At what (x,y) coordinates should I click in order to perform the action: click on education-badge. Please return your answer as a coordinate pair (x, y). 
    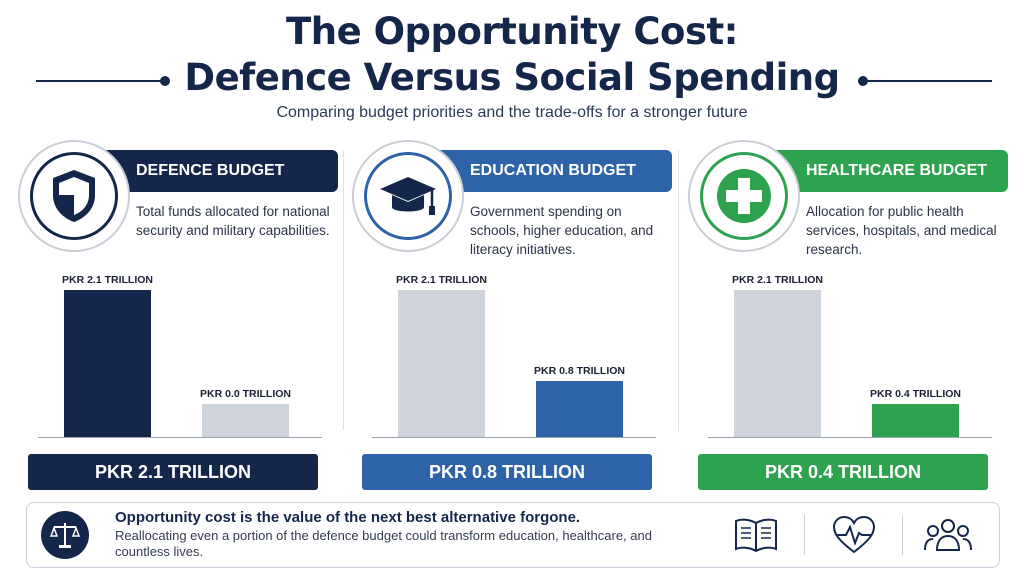
    Looking at the image, I should click on (408, 196).